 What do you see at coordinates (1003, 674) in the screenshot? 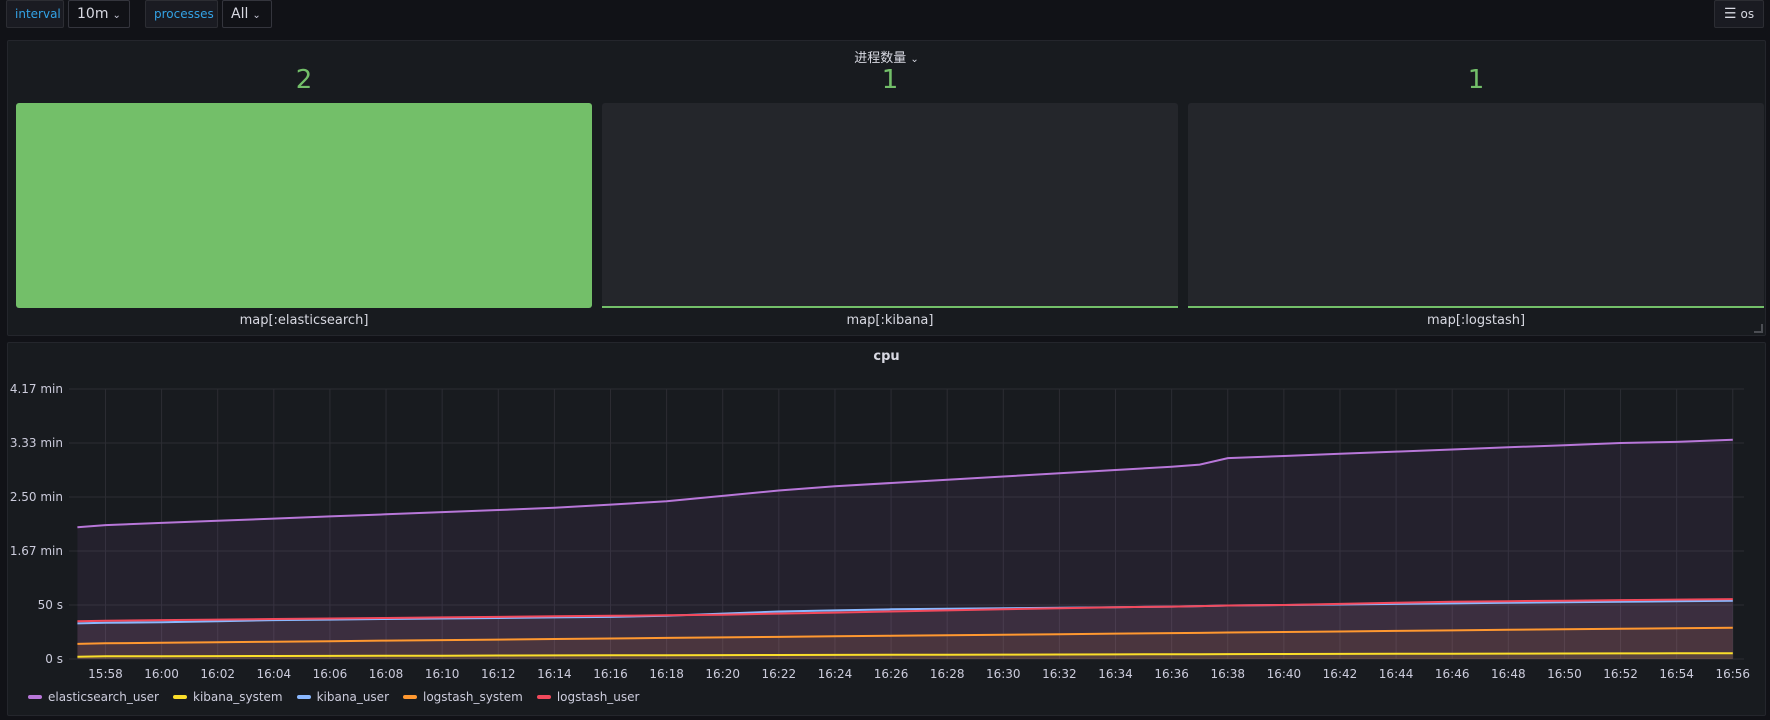
I see `x-tick-label: 16:30` at bounding box center [1003, 674].